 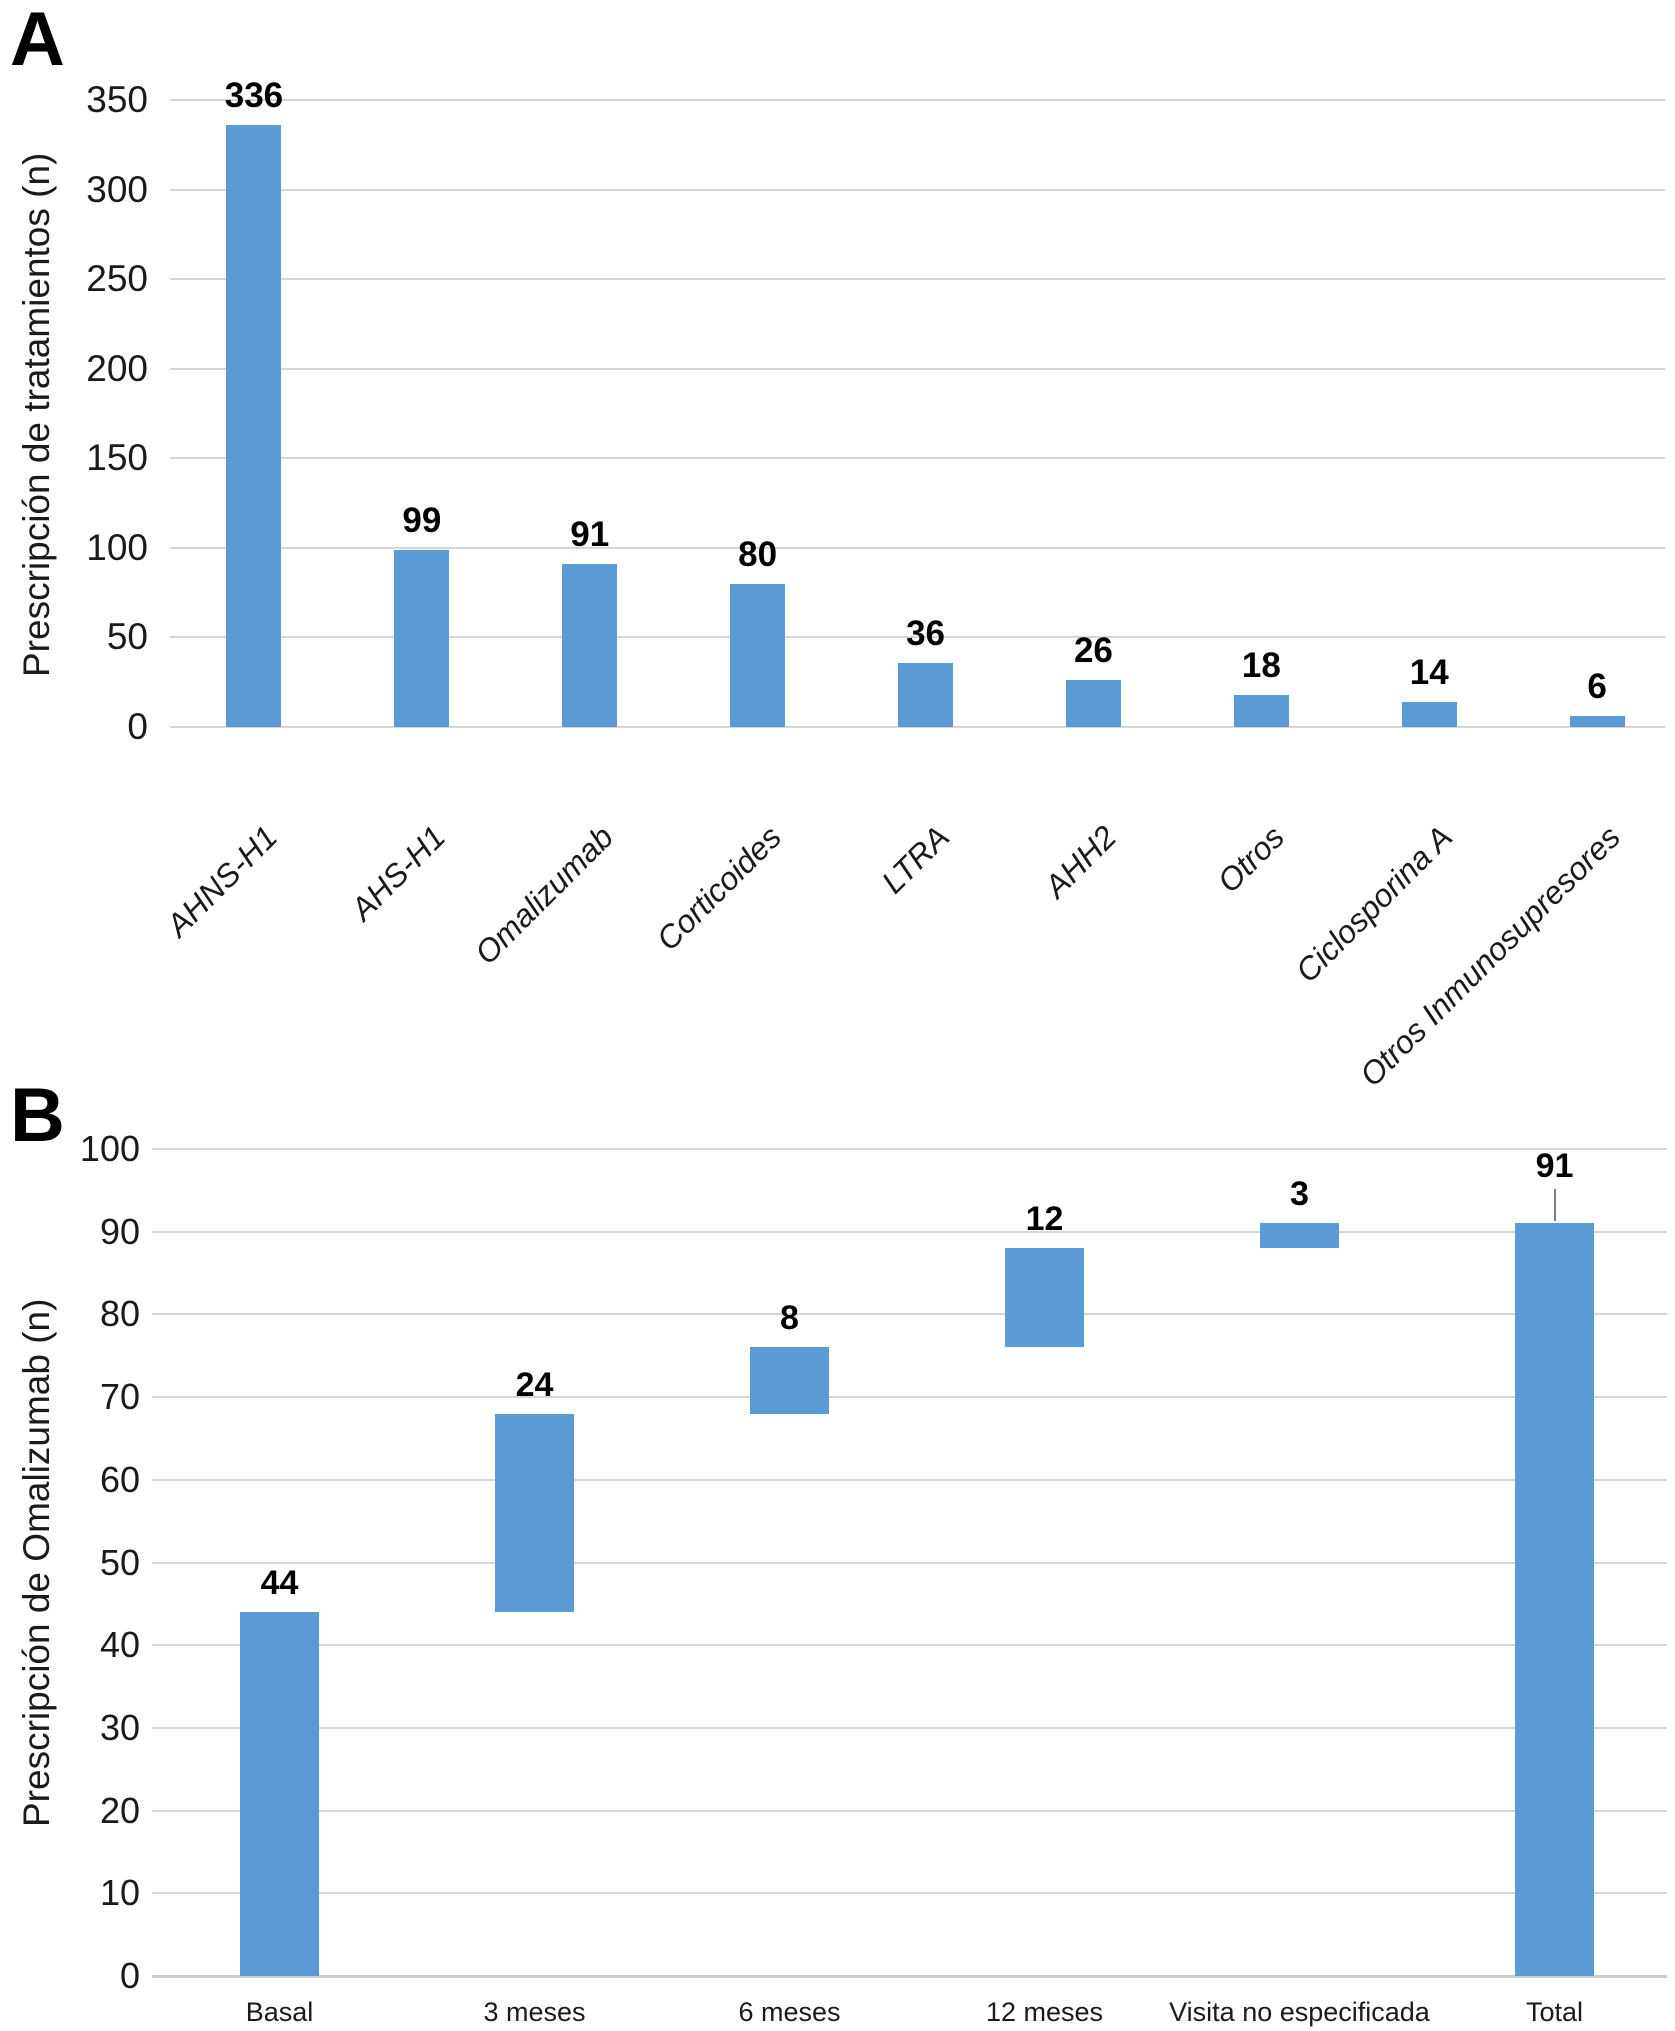 What do you see at coordinates (1044, 2012) in the screenshot?
I see `category-axis-label: 12 meses` at bounding box center [1044, 2012].